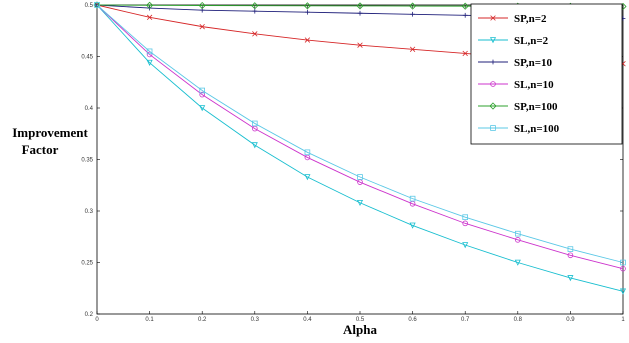  Describe the element at coordinates (149, 320) in the screenshot. I see `x-tick-label: 0.1` at that location.